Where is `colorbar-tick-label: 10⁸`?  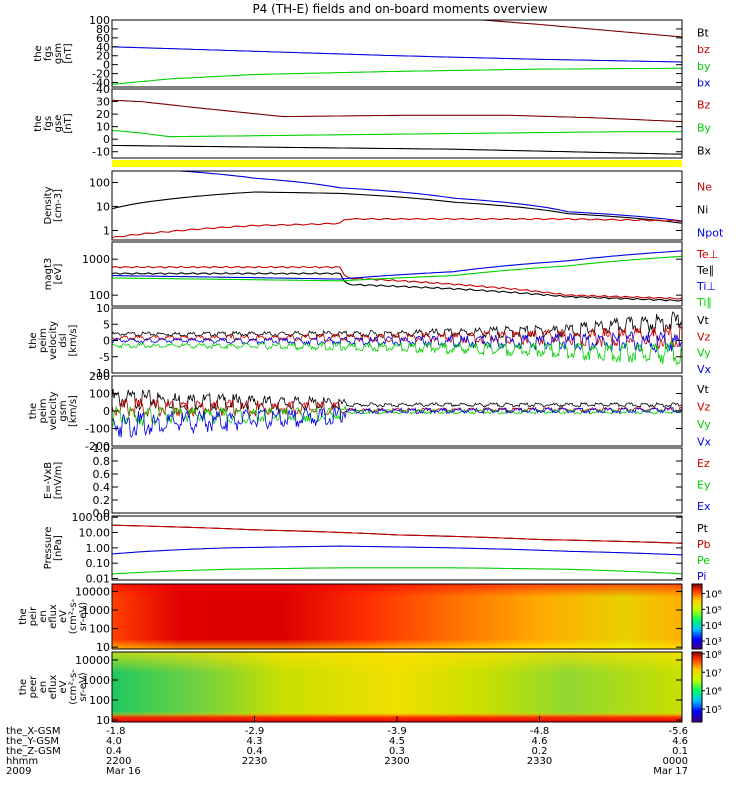 colorbar-tick-label: 10⁸ is located at coordinates (713, 655).